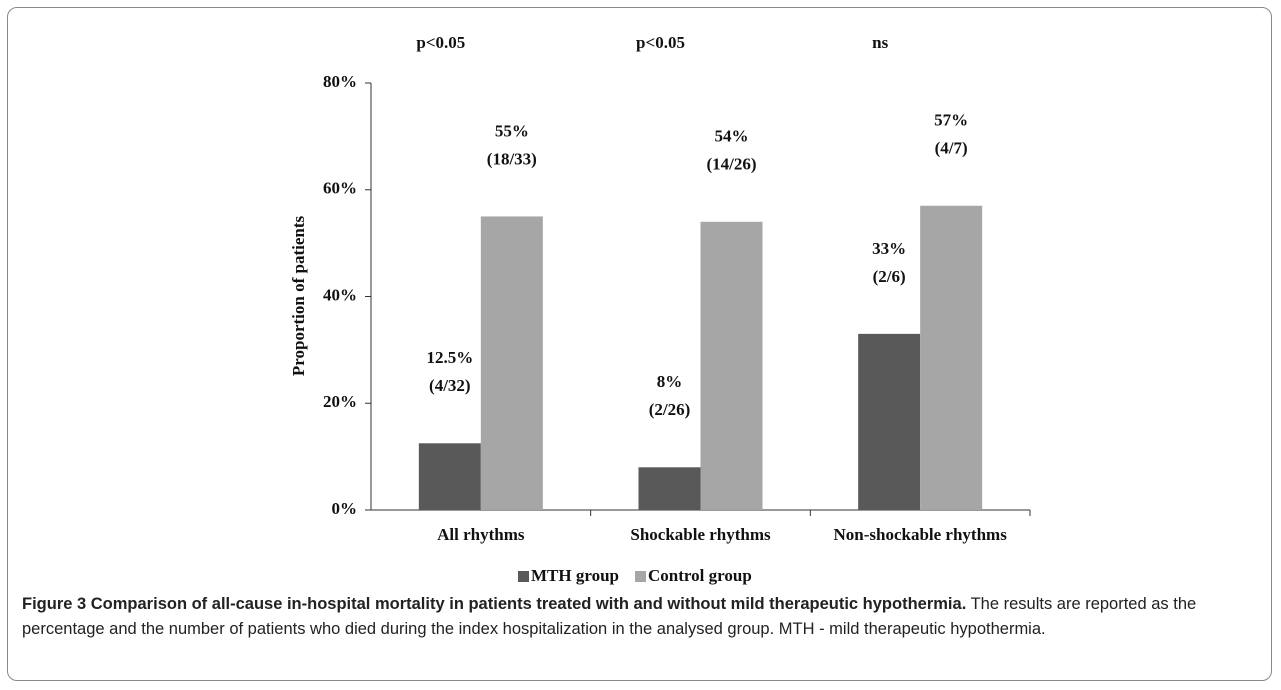 The width and height of the screenshot is (1281, 690). Describe the element at coordinates (889, 248) in the screenshot. I see `value-label: 33%` at that location.